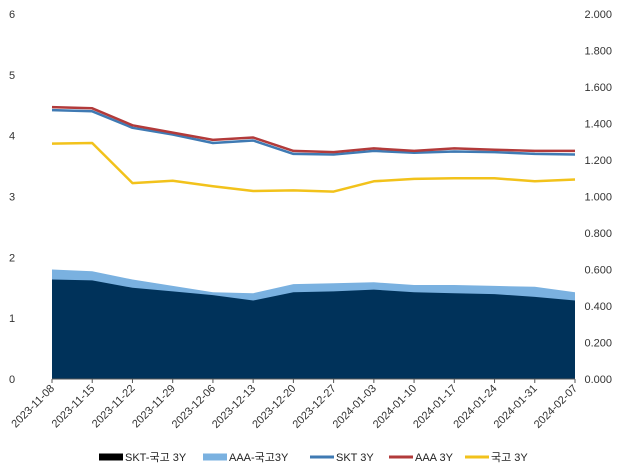 This screenshot has height=476, width=624. Describe the element at coordinates (12, 198) in the screenshot. I see `left-tick-label: 3` at that location.